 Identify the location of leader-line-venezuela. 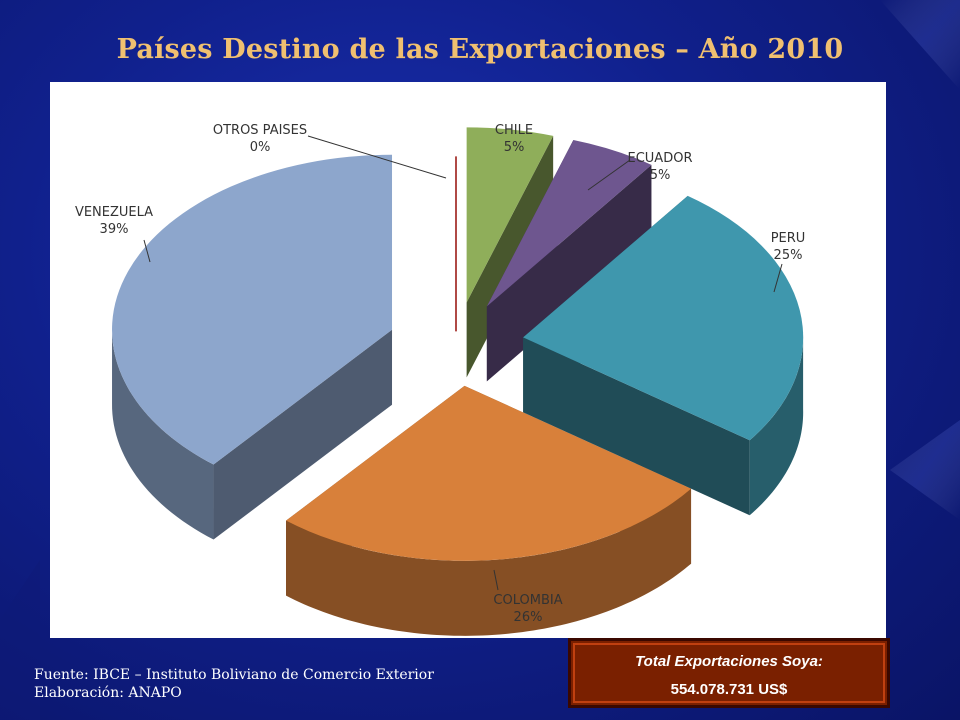
(147, 251).